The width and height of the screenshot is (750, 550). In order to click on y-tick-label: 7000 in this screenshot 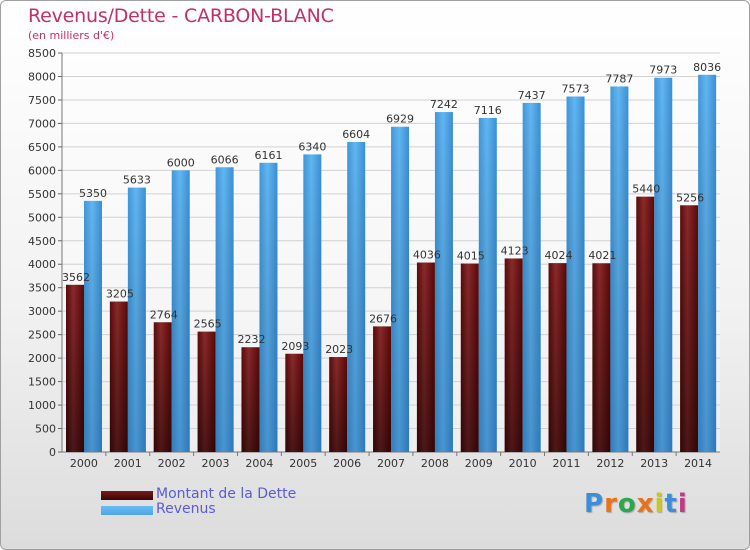, I will do `click(42, 123)`.